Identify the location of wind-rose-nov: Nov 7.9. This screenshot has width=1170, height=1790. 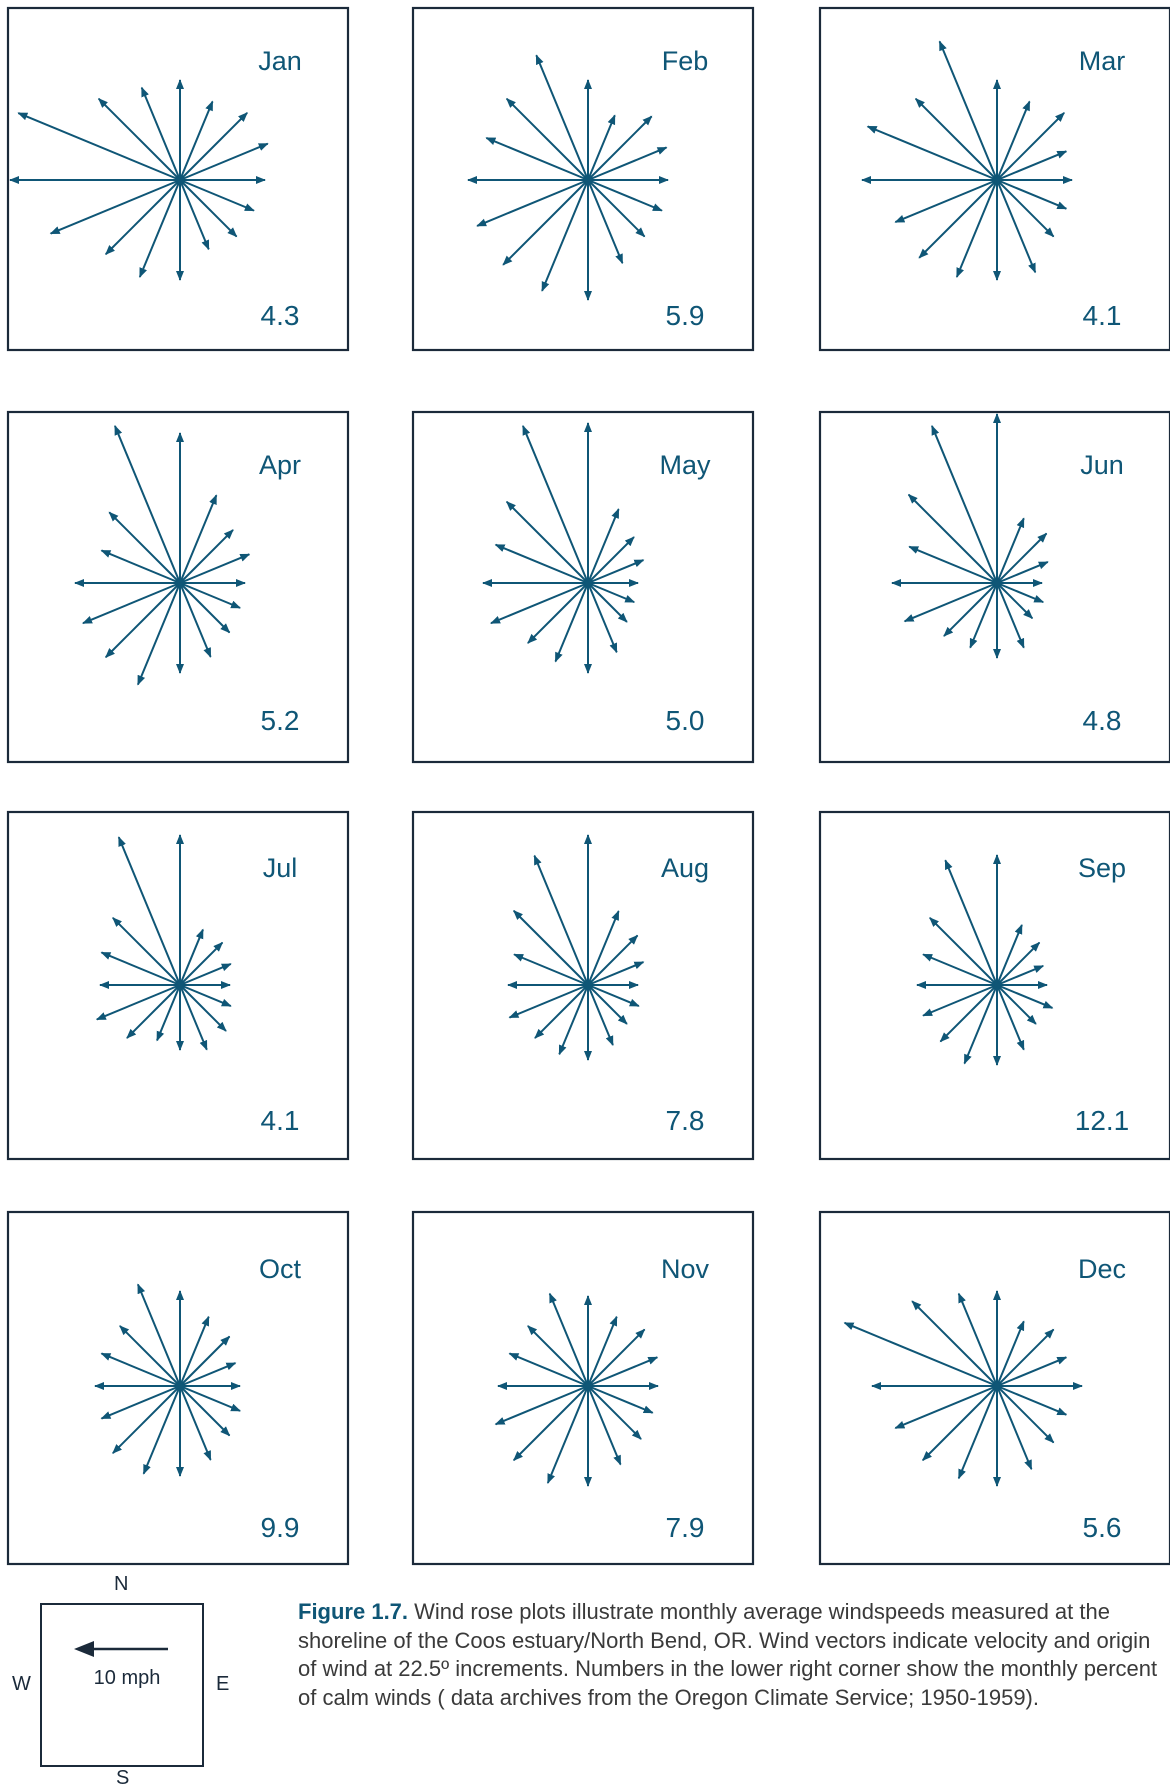
(583, 1388).